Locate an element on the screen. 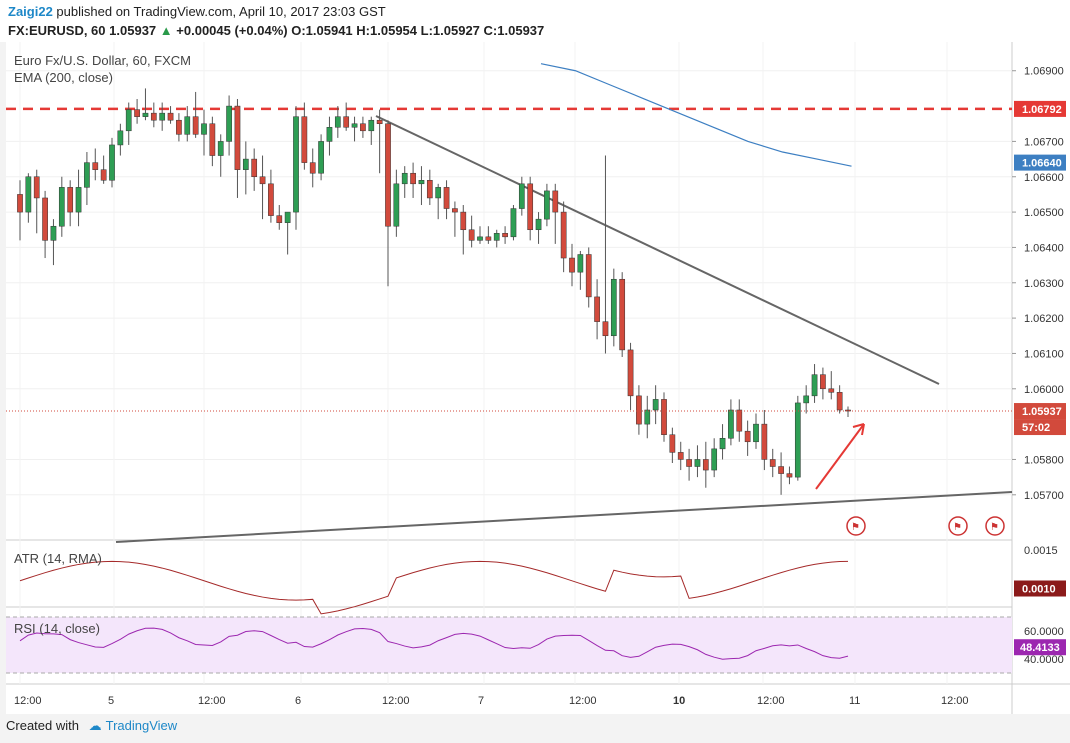  author-link: Zaigi22 is located at coordinates (30, 11).